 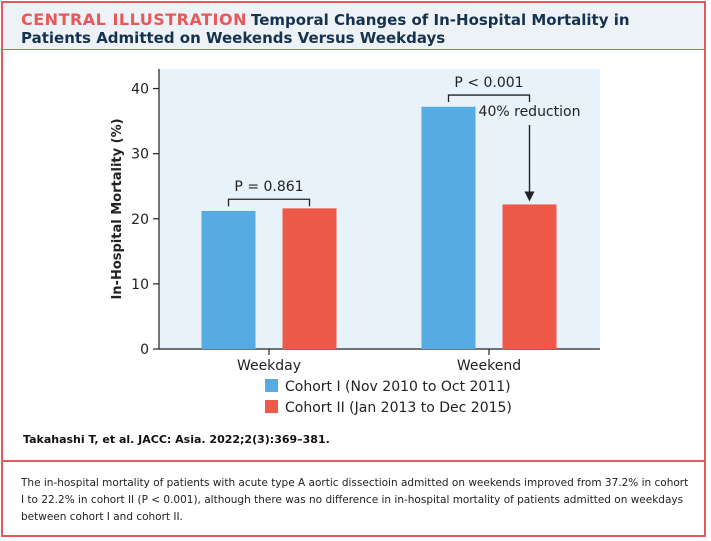 What do you see at coordinates (140, 155) in the screenshot?
I see `y-tick-label: 30` at bounding box center [140, 155].